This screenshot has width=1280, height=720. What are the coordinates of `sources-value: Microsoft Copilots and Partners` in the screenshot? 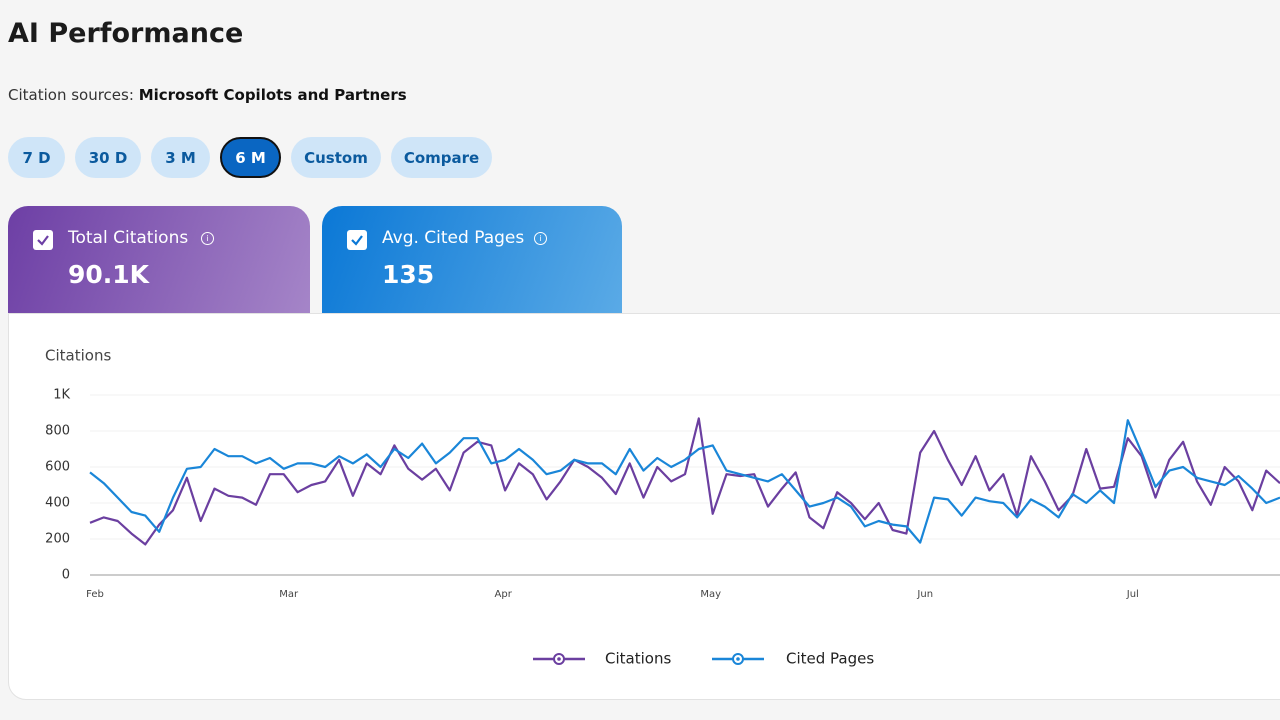 It's located at (272, 95).